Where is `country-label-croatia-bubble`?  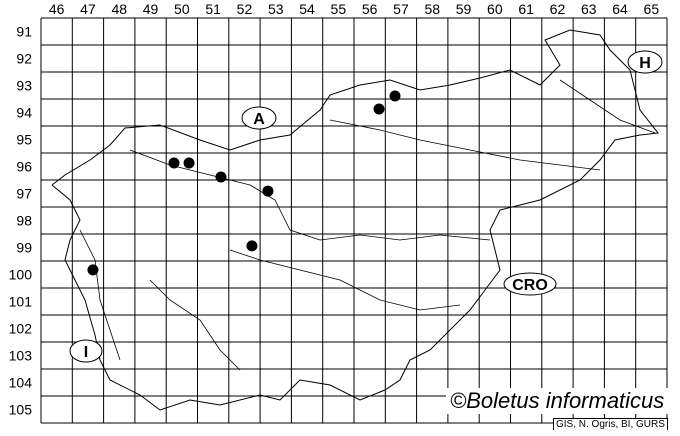 country-label-croatia-bubble is located at coordinates (530, 284).